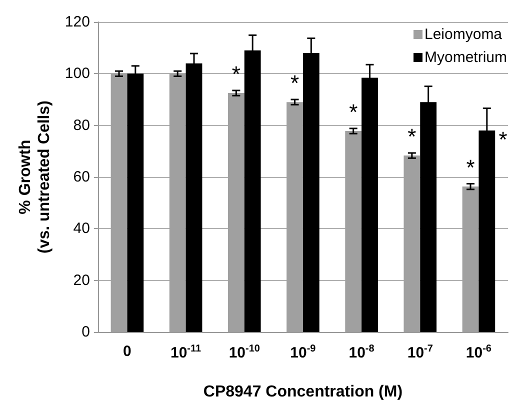 Image resolution: width=526 pixels, height=416 pixels. What do you see at coordinates (81, 177) in the screenshot?
I see `y-tick-label: 60` at bounding box center [81, 177].